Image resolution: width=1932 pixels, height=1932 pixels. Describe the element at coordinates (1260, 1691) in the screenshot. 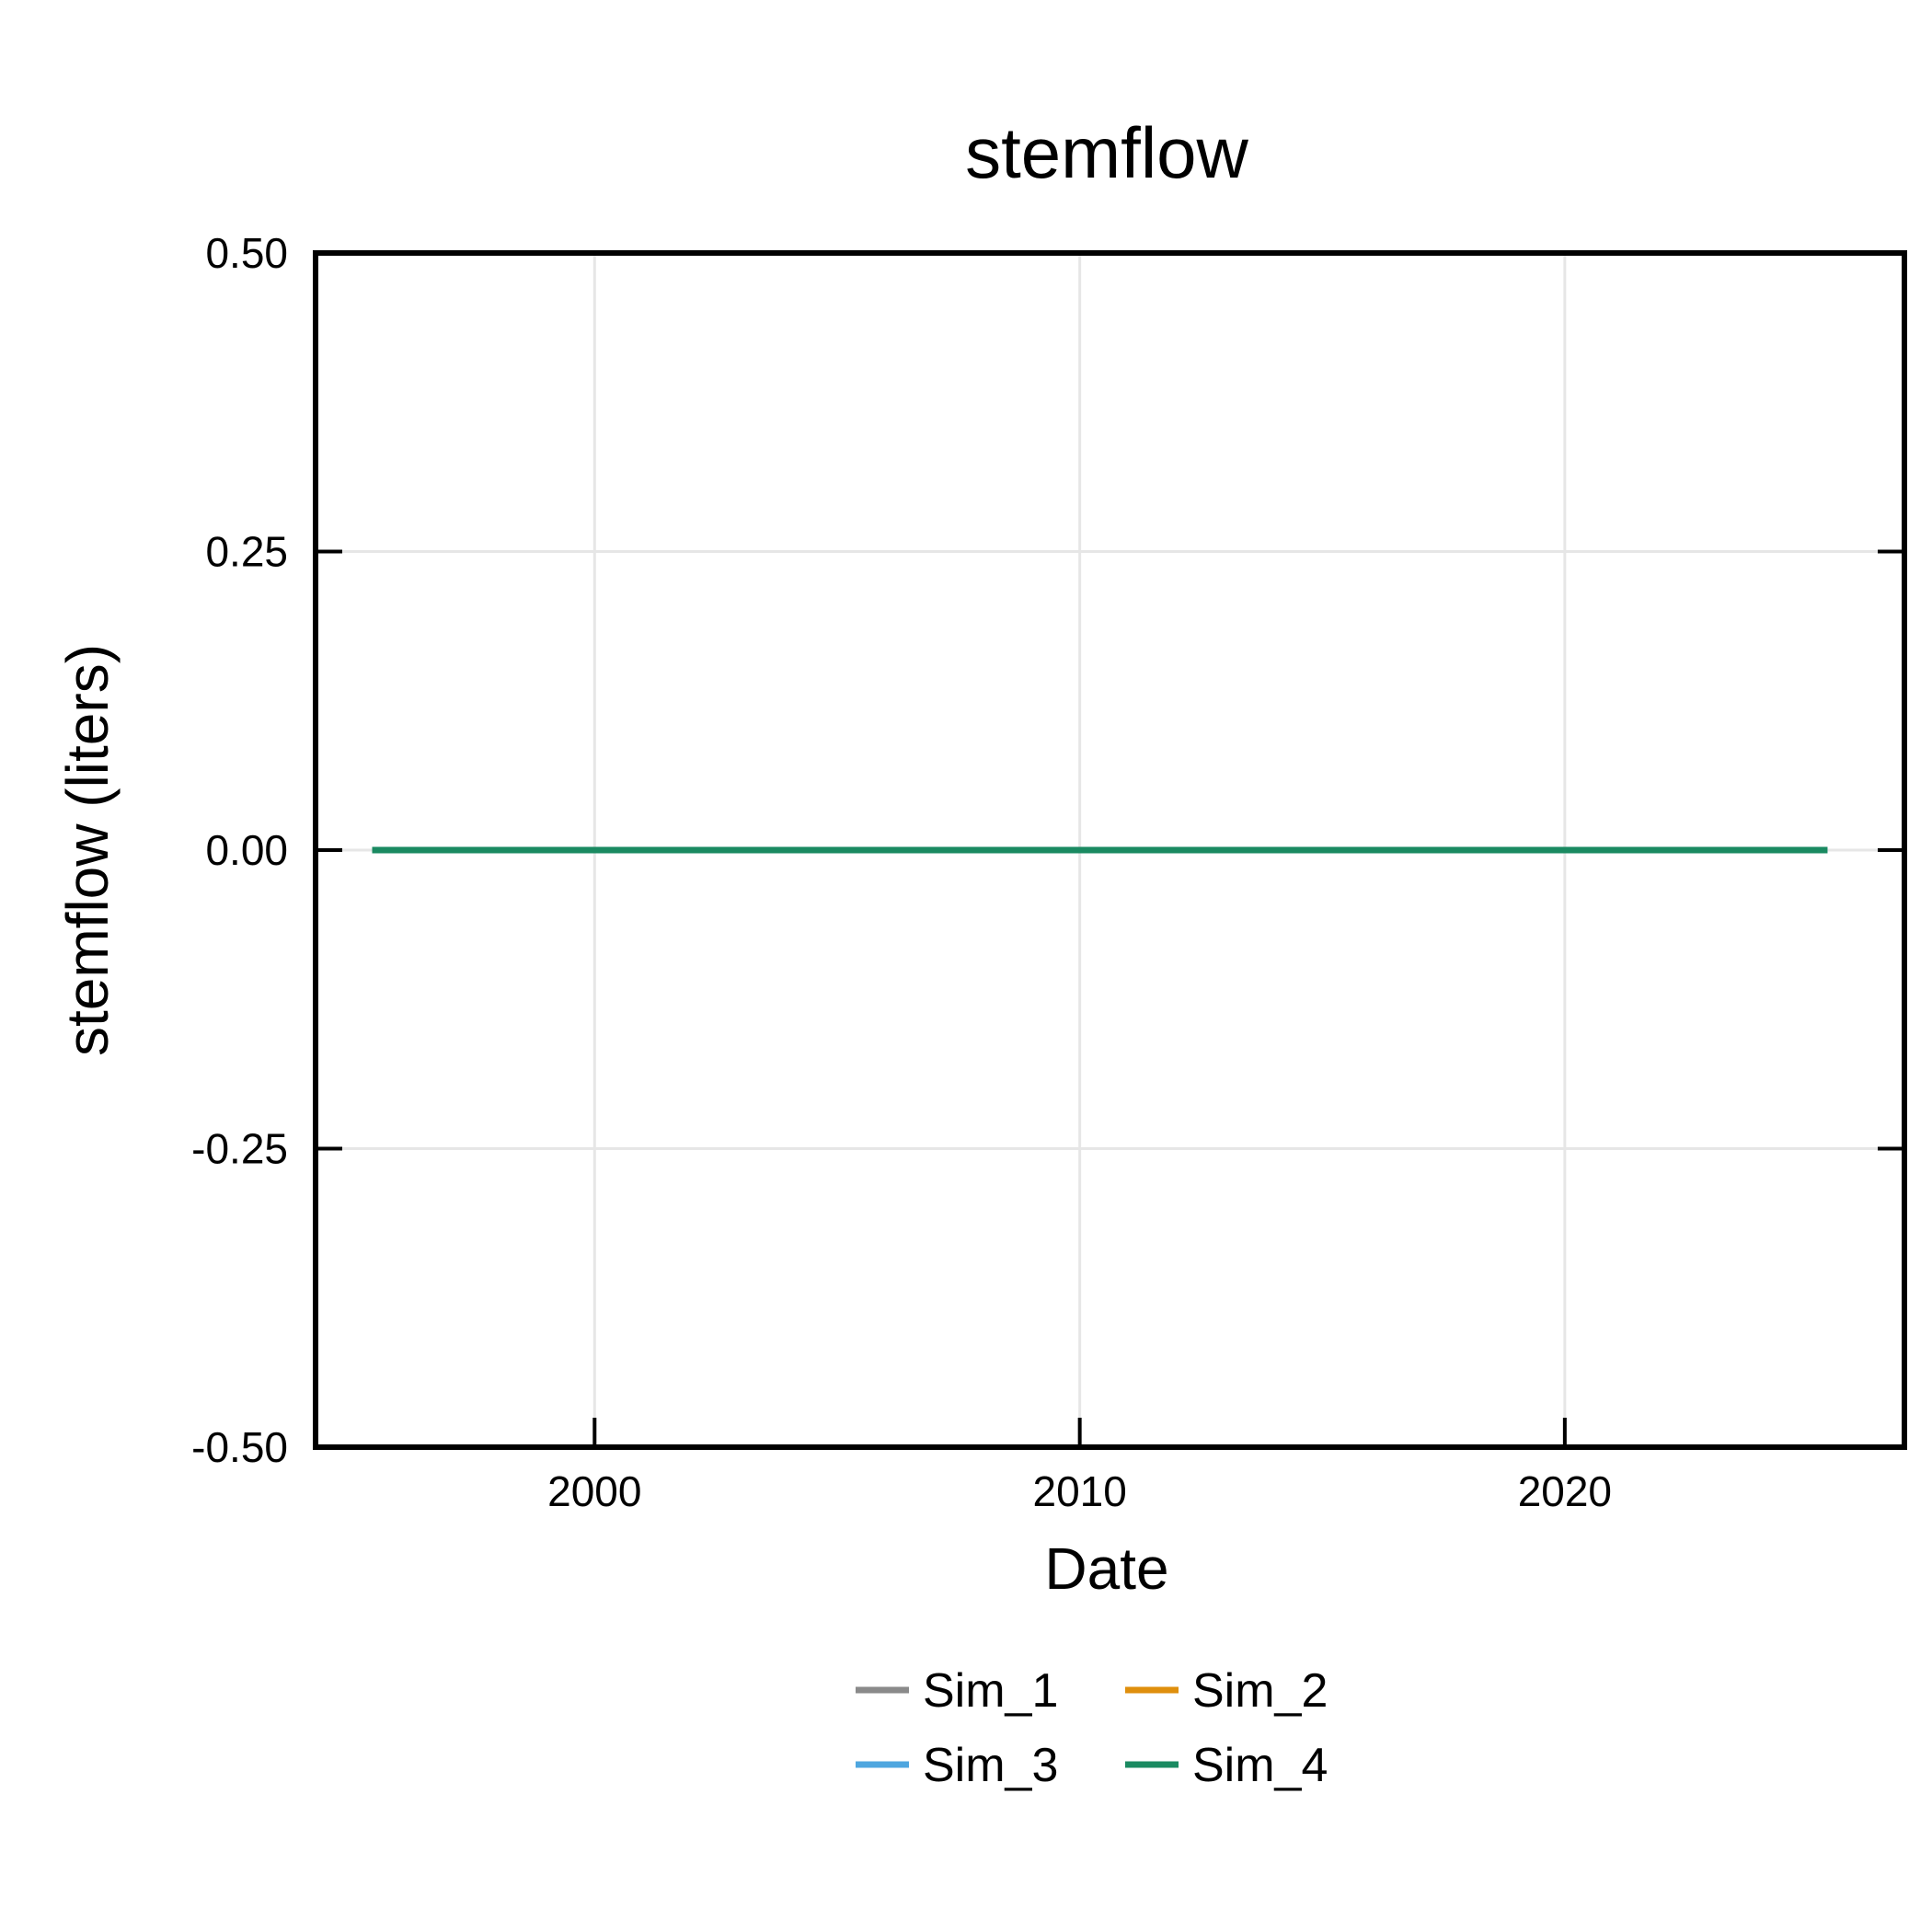

I see `legend-label-sim-2: Sim_2` at that location.